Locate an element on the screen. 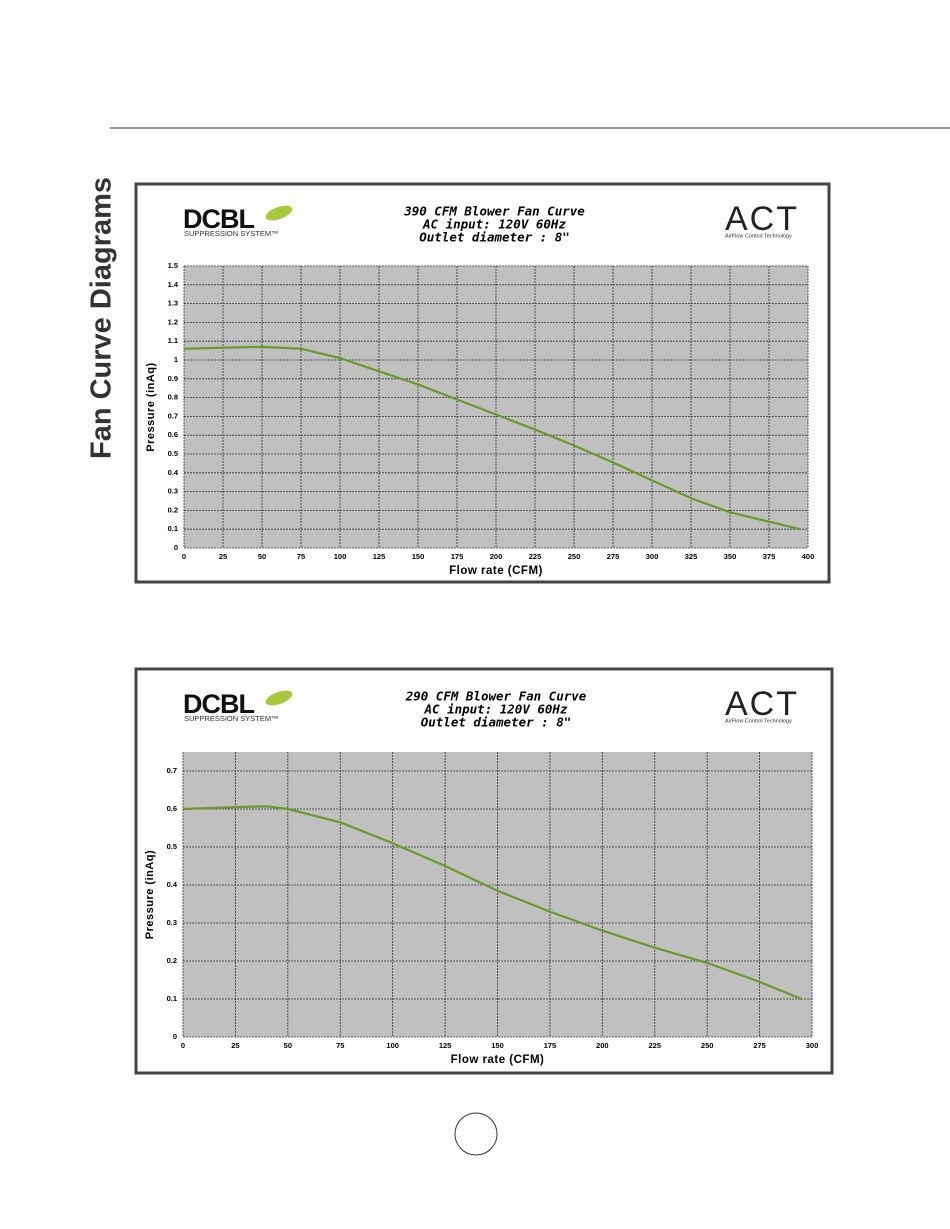  y-tick-label: 1.4 is located at coordinates (173, 284).